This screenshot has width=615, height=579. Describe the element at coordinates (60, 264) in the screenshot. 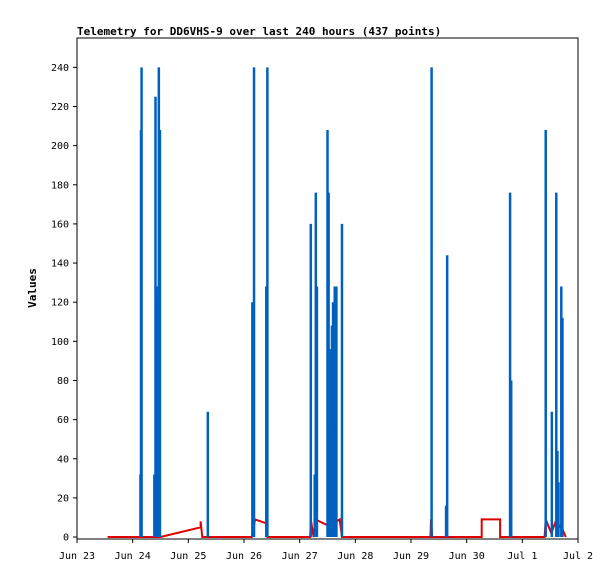

I see `y-tick-label: 140` at that location.